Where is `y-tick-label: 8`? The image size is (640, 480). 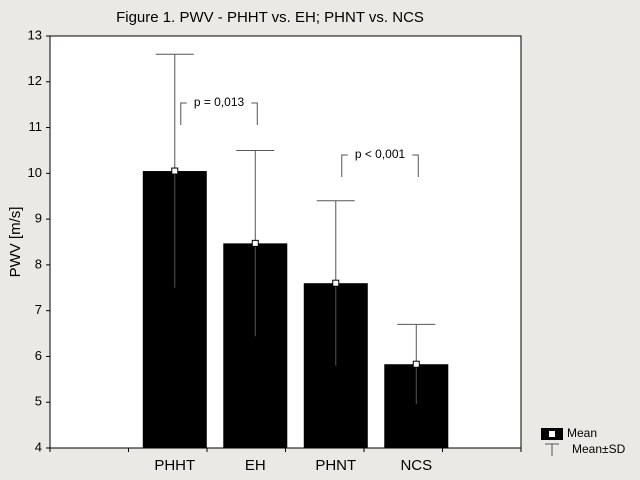 y-tick-label: 8 is located at coordinates (38, 263).